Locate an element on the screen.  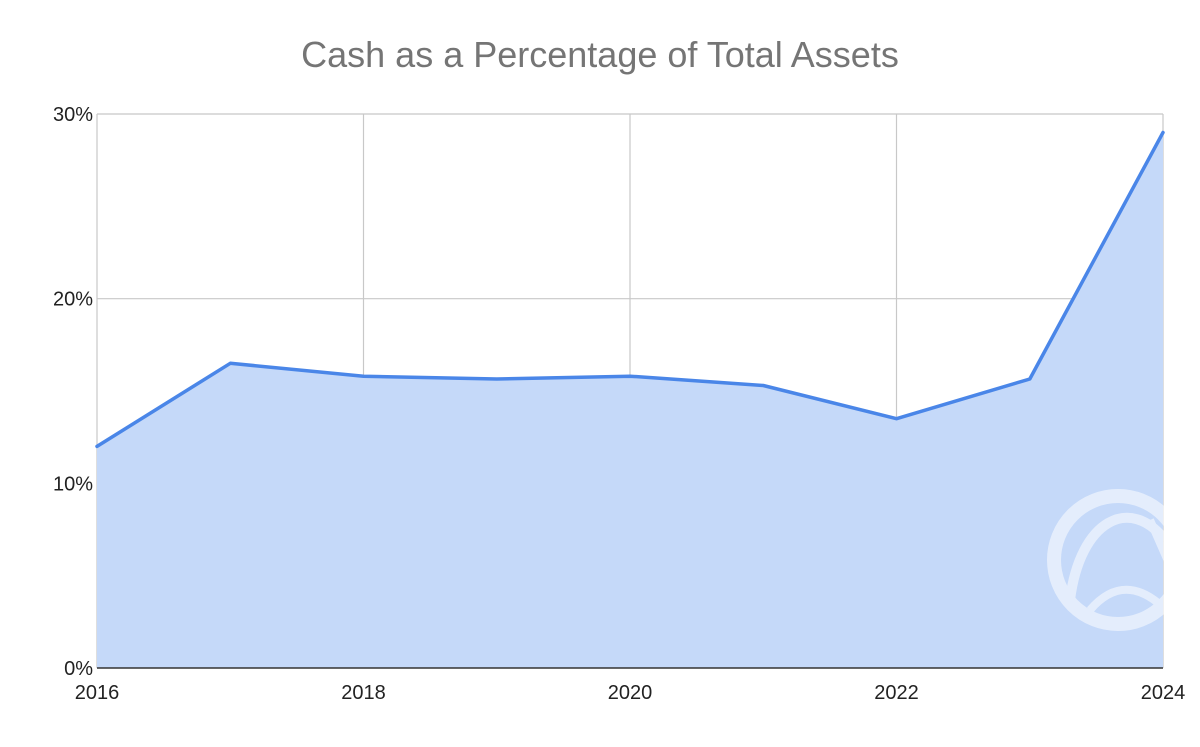
y-tick-label: 10% is located at coordinates (73, 484).